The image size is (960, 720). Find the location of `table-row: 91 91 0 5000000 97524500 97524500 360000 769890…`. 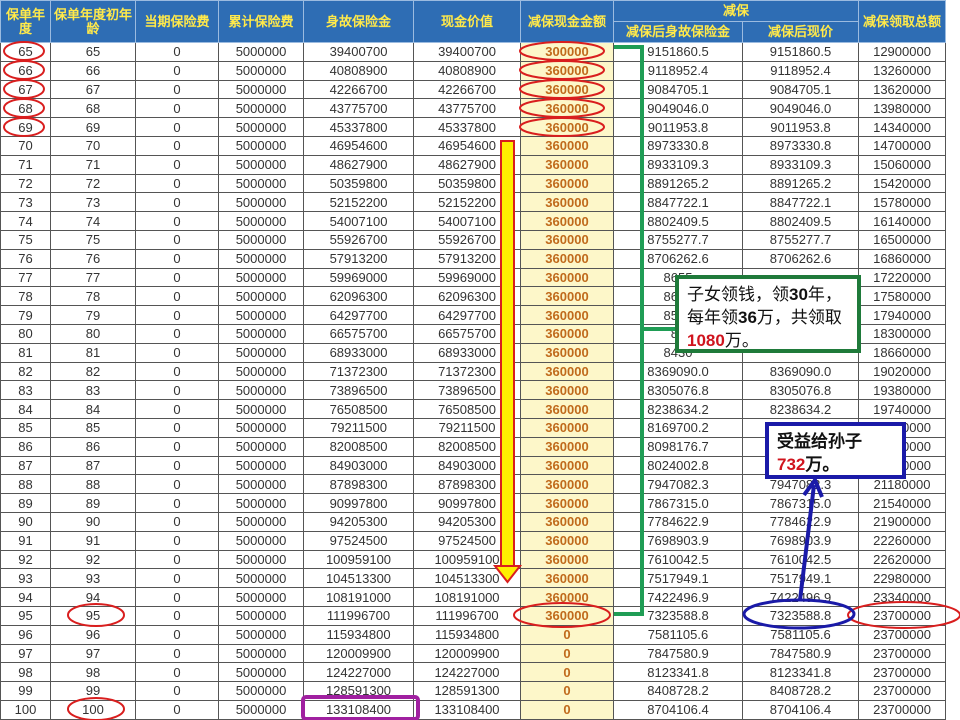

table-row: 91 91 0 5000000 97524500 97524500 360000 769890… is located at coordinates (473, 540).